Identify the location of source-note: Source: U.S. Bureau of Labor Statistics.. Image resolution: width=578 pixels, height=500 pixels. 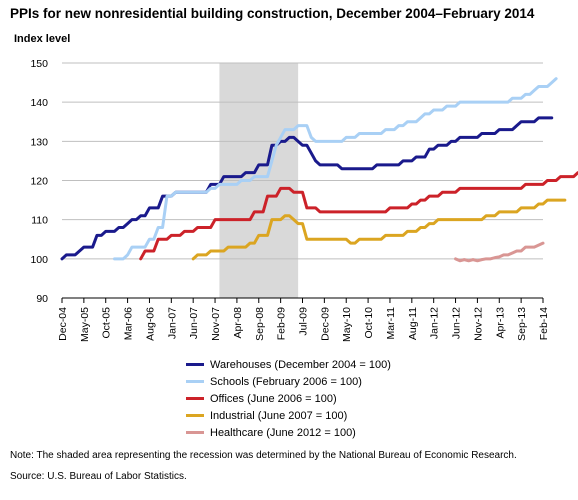
(98, 476).